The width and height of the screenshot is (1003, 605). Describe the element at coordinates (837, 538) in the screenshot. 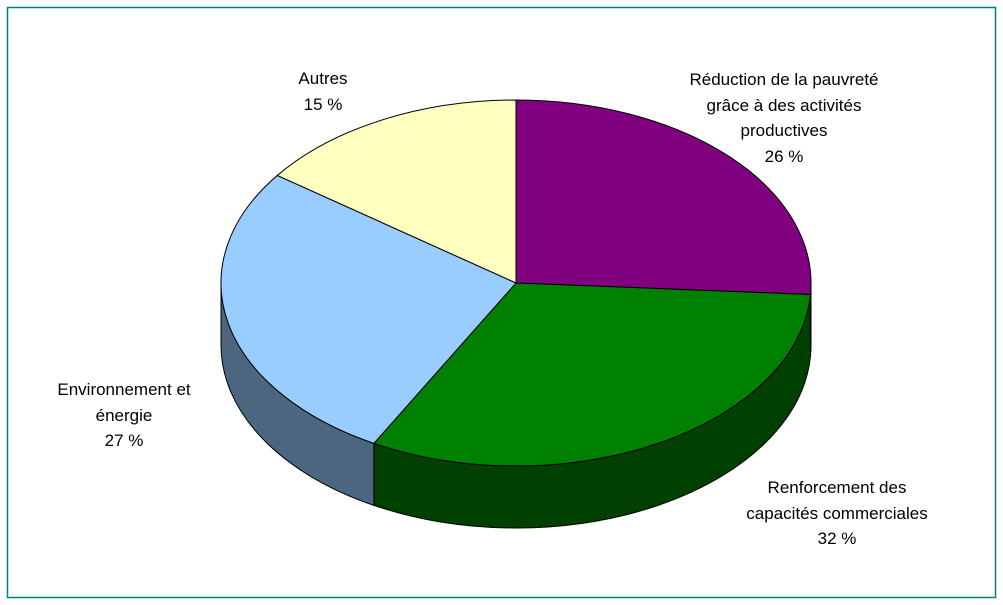

I see `value-label: 32 %` at that location.